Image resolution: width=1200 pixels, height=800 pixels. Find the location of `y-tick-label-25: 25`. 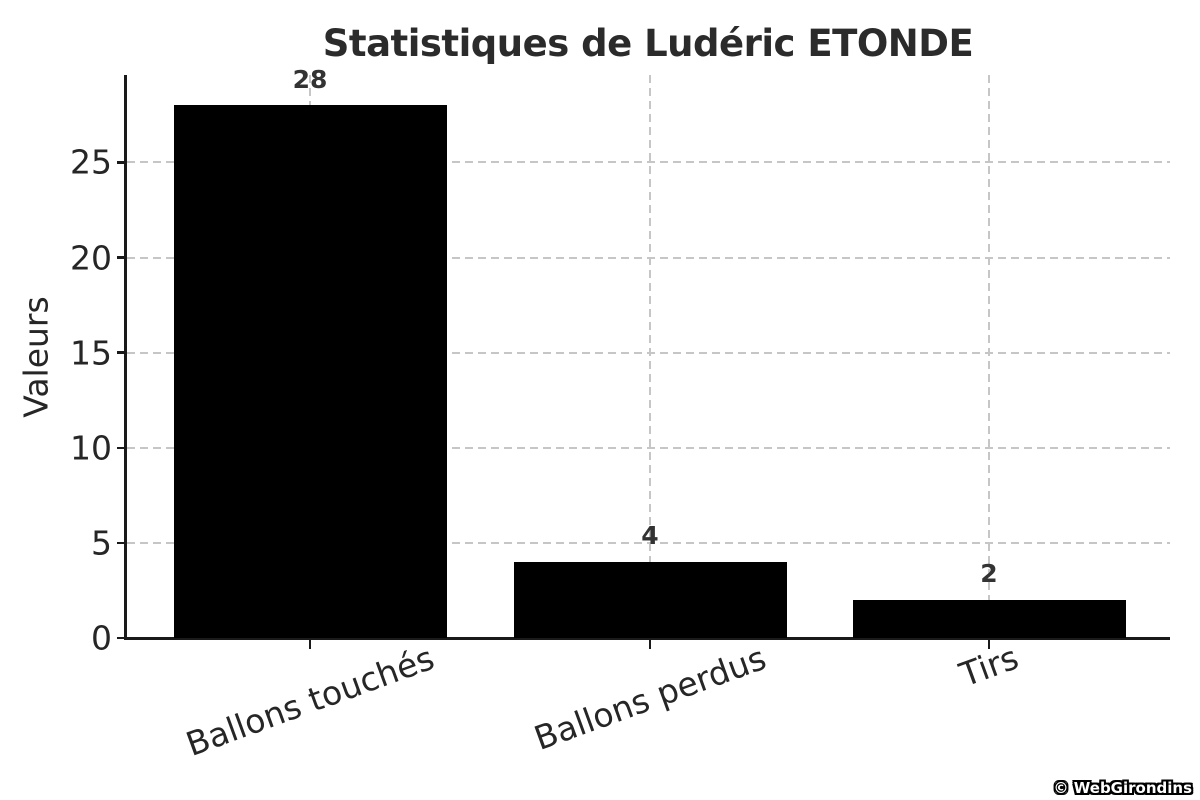

y-tick-label-25: 25 is located at coordinates (91, 162).